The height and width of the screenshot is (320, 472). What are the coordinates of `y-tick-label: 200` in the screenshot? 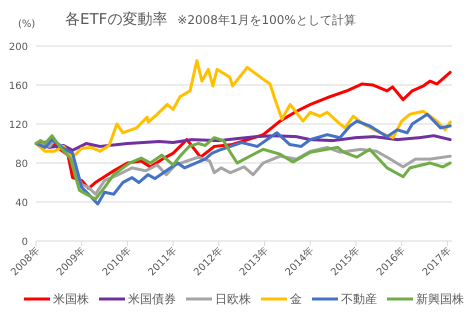 It's located at (18, 47).